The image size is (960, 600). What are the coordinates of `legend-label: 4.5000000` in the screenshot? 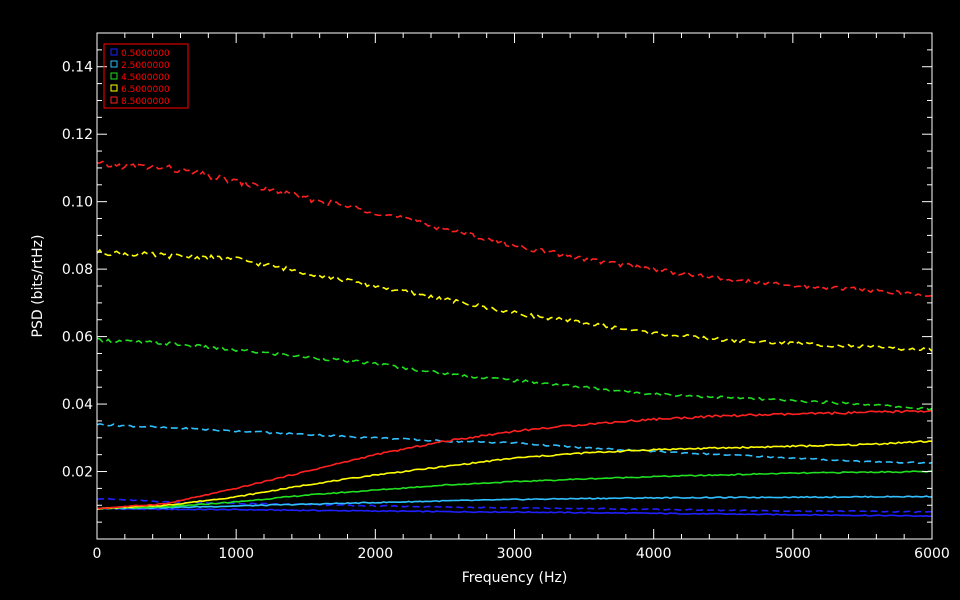 It's located at (145, 78).